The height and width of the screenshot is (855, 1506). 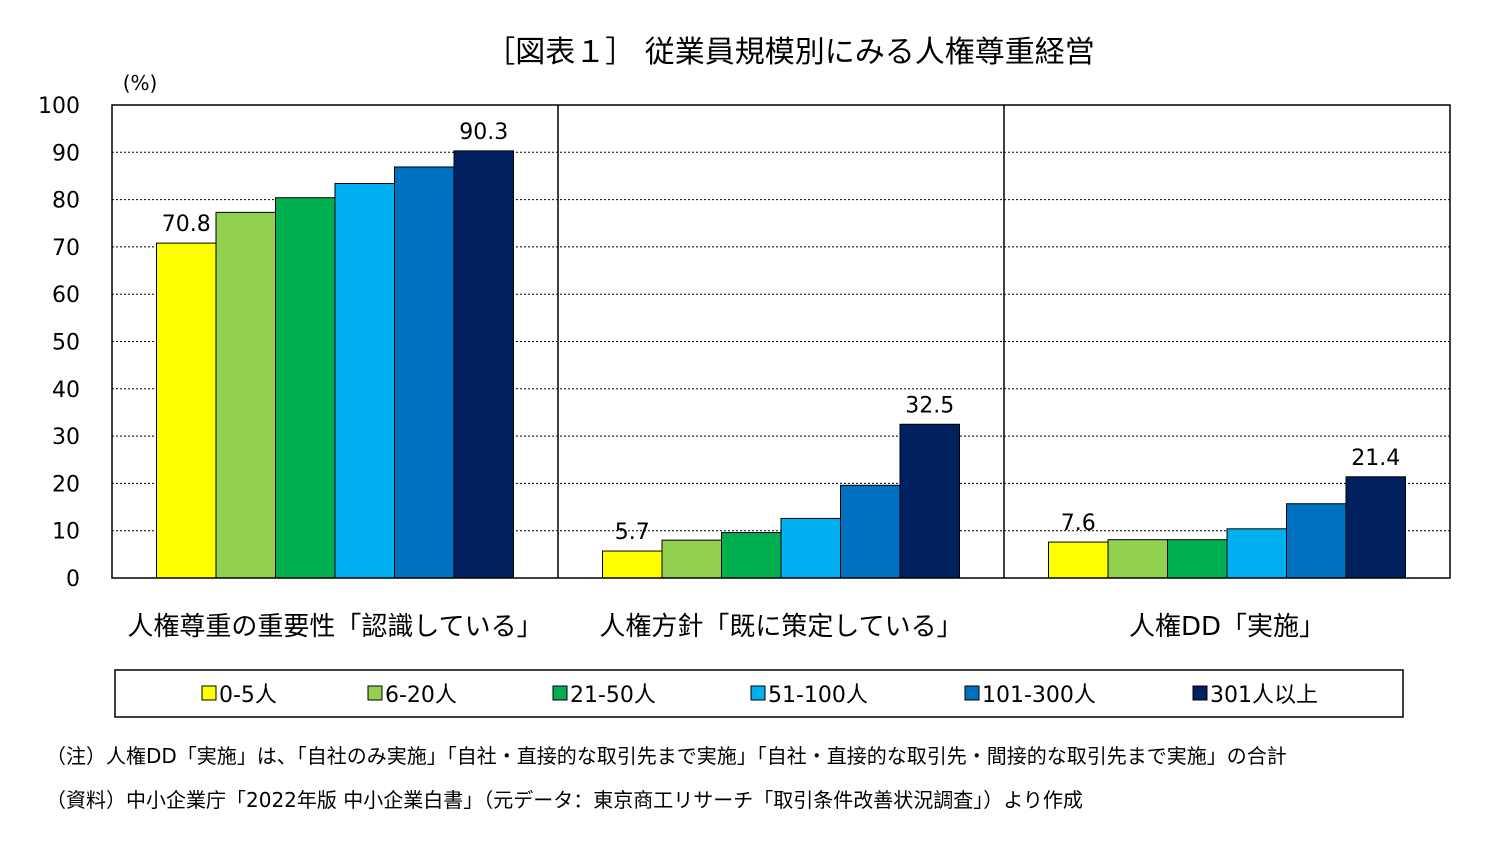 What do you see at coordinates (66, 484) in the screenshot?
I see `y-tick-label: 20` at bounding box center [66, 484].